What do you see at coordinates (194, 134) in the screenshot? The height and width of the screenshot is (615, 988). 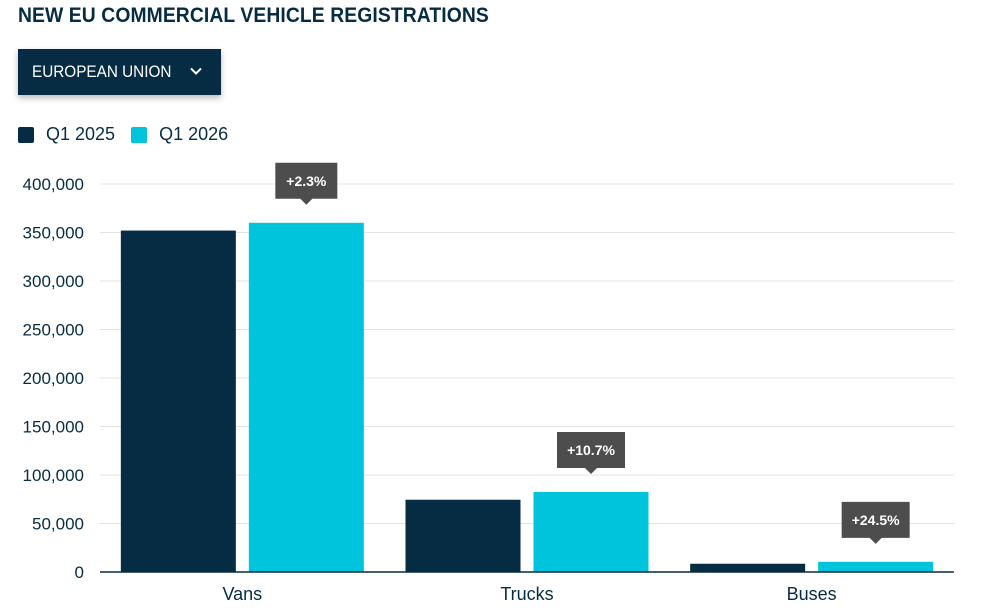 I see `legend-label-q1-2026: Q1 2026` at bounding box center [194, 134].